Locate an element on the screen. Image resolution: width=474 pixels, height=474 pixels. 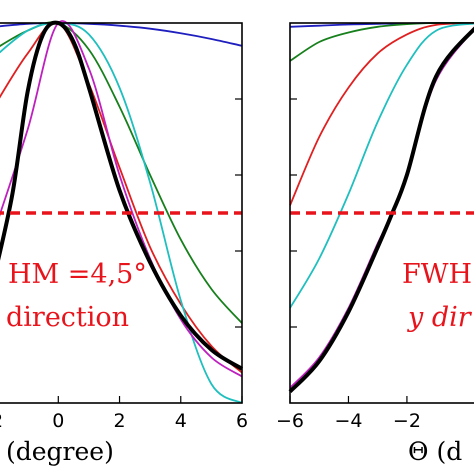
left-x-axis-label: (degree) is located at coordinates (60, 451).